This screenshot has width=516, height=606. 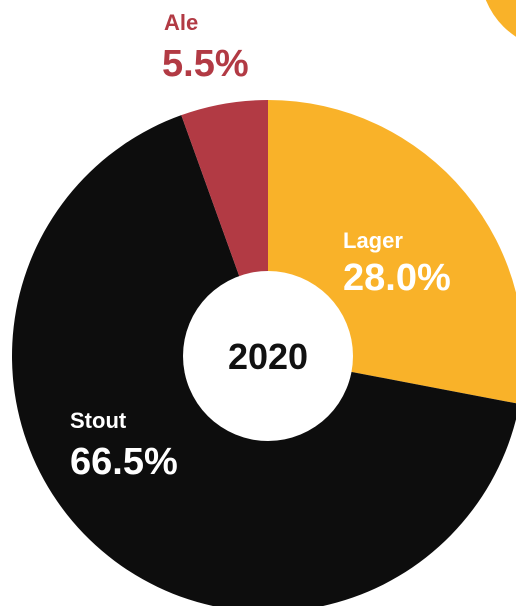 I want to click on center-year-label: 2020, so click(x=268, y=356).